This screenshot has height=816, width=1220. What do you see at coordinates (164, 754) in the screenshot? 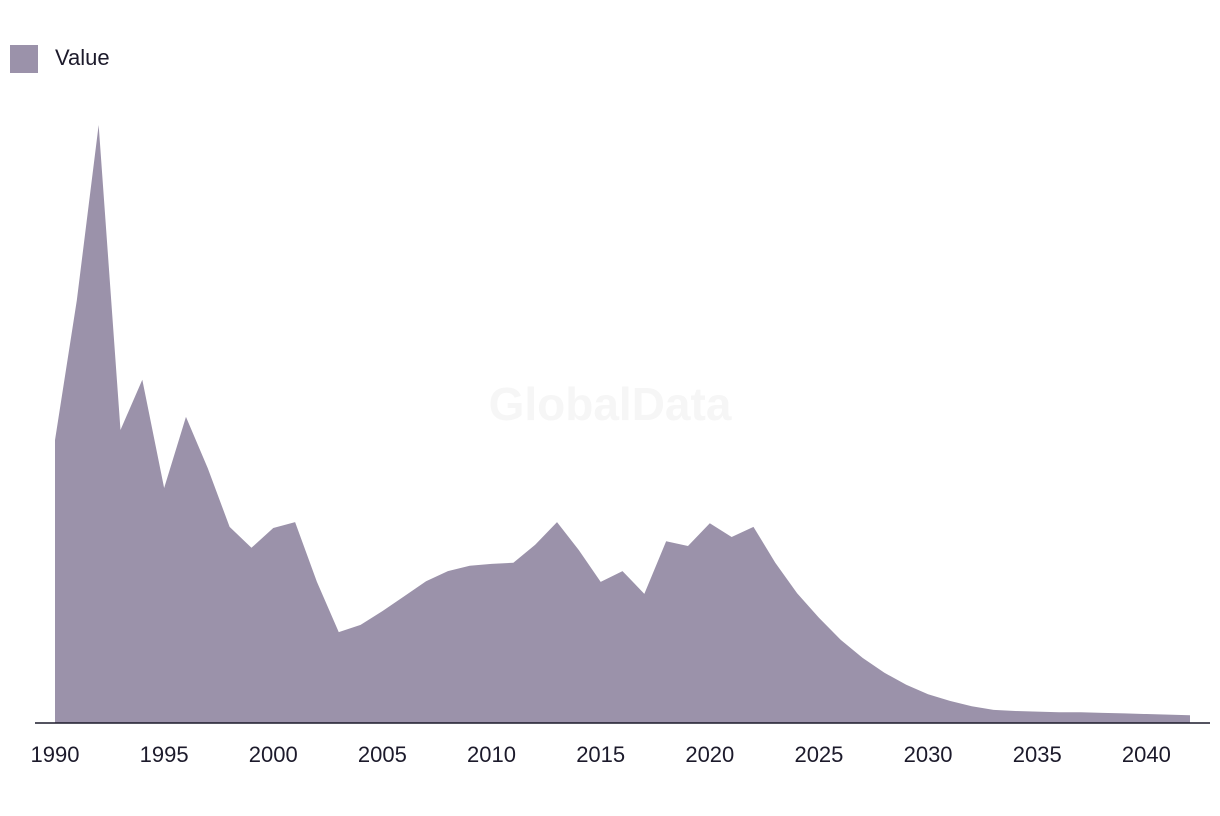
I see `x-tick-label: 1995` at bounding box center [164, 754].